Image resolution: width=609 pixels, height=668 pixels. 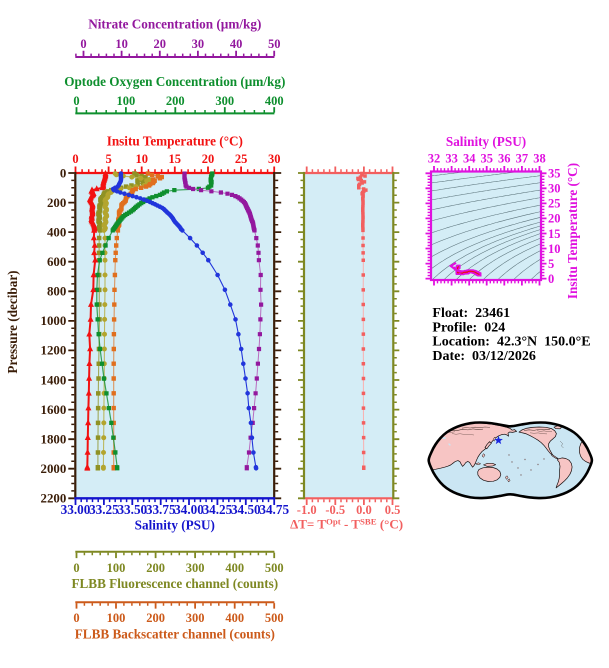 What do you see at coordinates (174, 583) in the screenshot?
I see `svg-text:FLBB Fluorescence channel (cou: FLBB Fluorescence channel (counts)` at bounding box center [174, 583].